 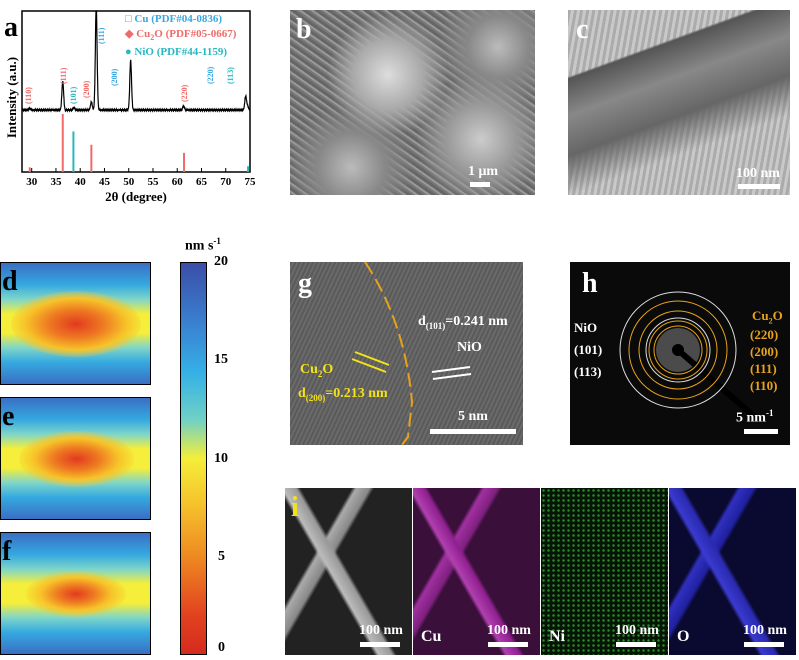 What do you see at coordinates (304, 29) in the screenshot?
I see `panel-label-b: b` at bounding box center [304, 29].